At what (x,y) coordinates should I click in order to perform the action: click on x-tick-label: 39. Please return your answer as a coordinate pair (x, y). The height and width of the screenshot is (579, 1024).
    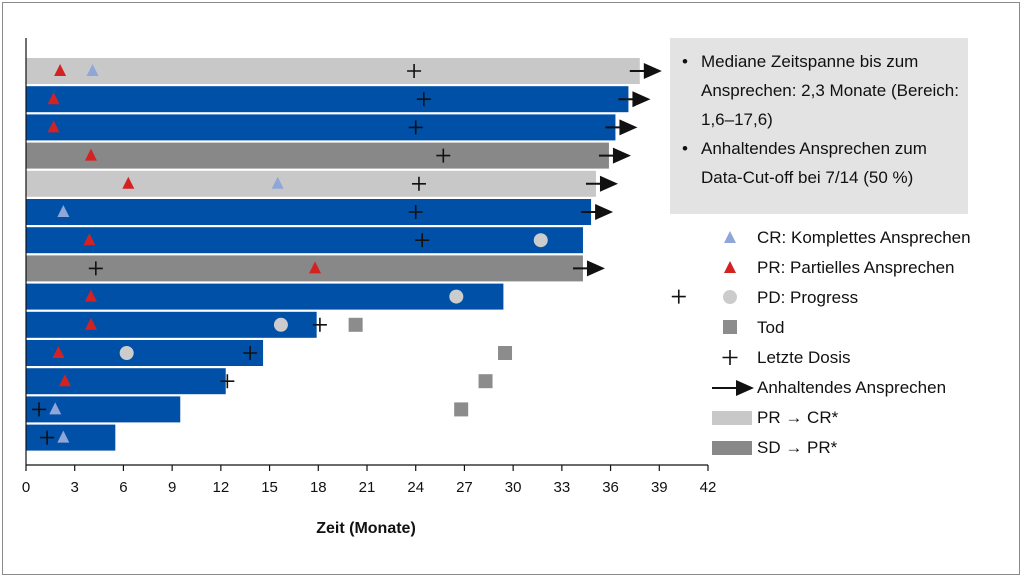
    Looking at the image, I should click on (659, 487).